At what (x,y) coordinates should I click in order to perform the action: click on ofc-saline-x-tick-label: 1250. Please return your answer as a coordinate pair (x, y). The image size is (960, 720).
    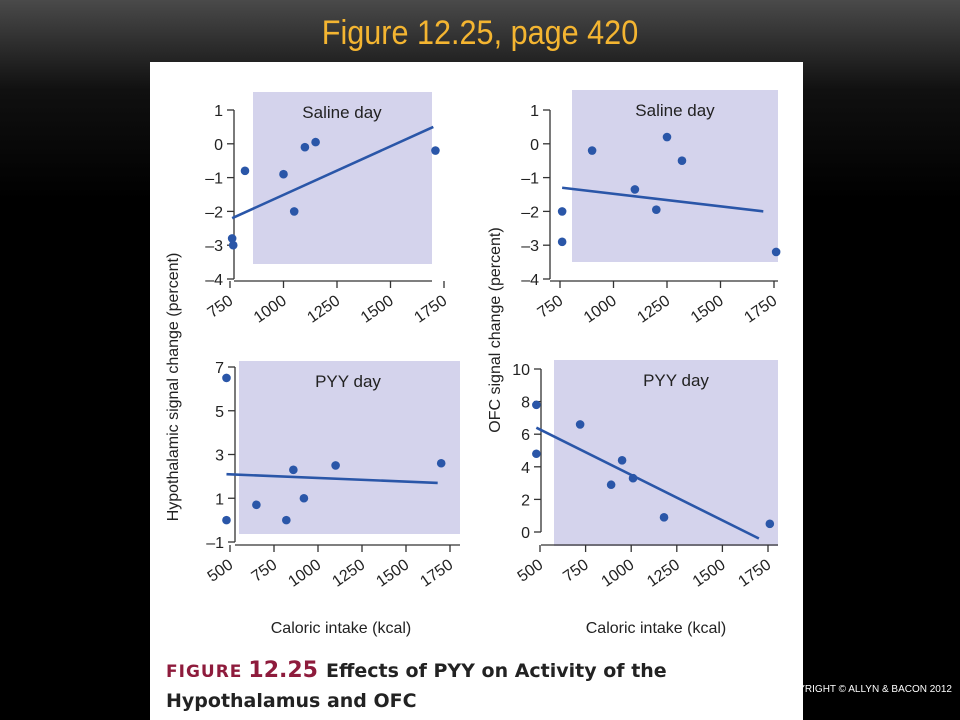
    Looking at the image, I should click on (653, 309).